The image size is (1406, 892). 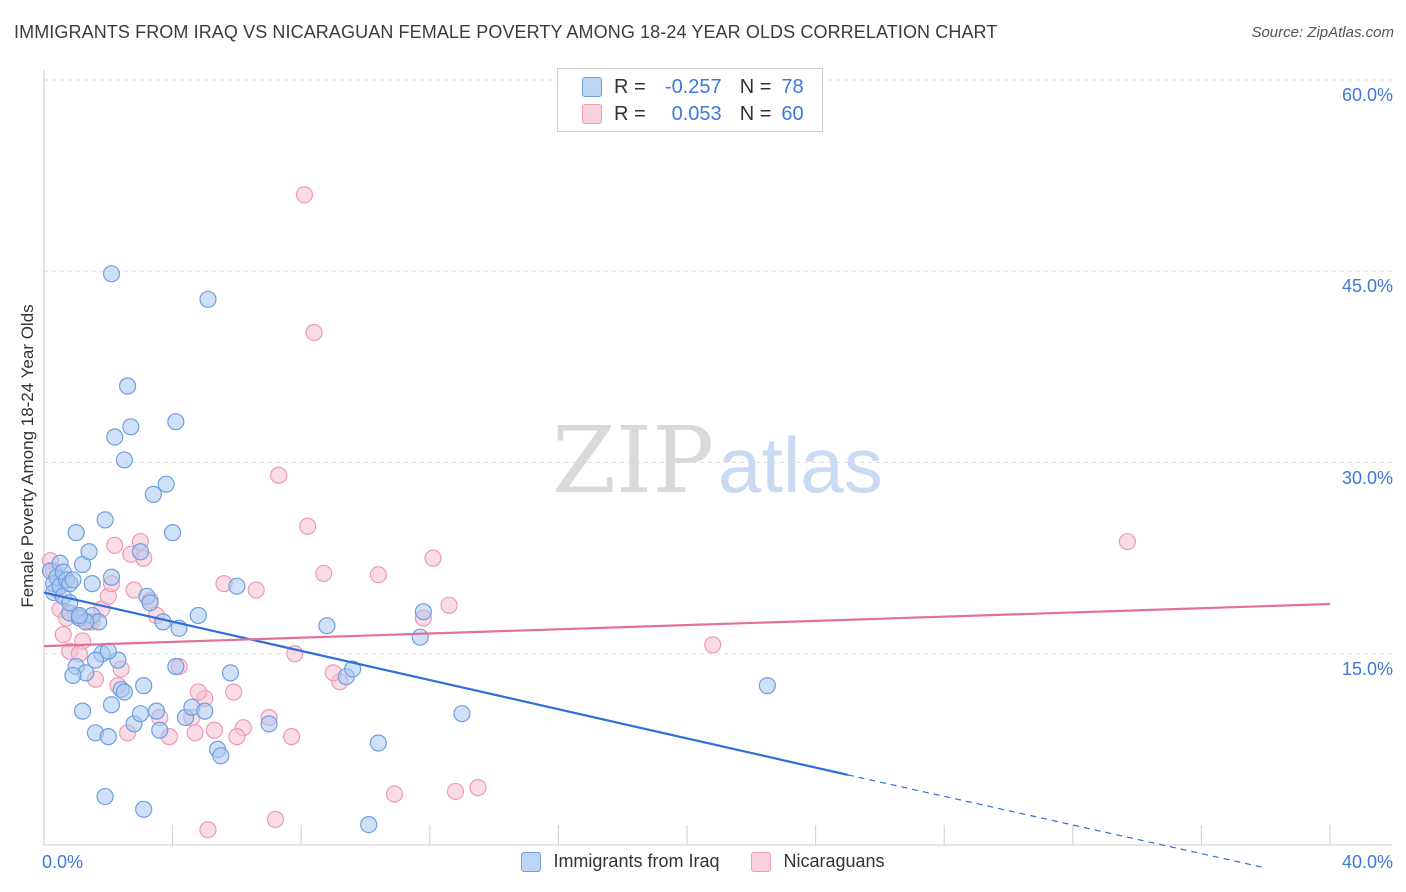 I want to click on y-tick-label-0: 15.0%, so click(x=1367, y=668).